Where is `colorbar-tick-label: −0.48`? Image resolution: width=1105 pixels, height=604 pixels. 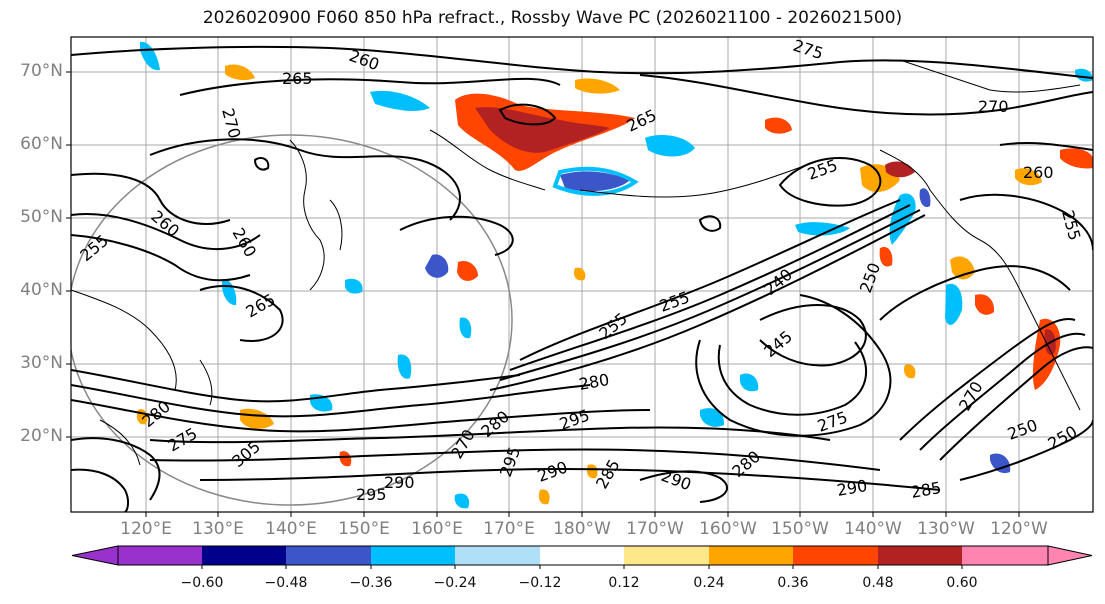 colorbar-tick-label: −0.48 is located at coordinates (286, 583).